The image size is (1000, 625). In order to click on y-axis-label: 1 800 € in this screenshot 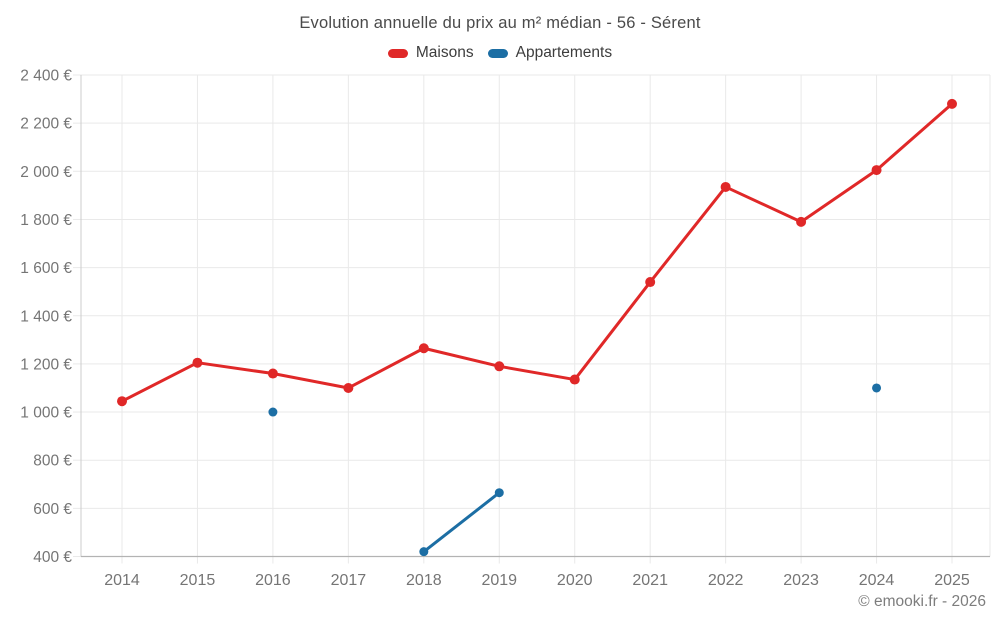, I will do `click(46, 220)`.